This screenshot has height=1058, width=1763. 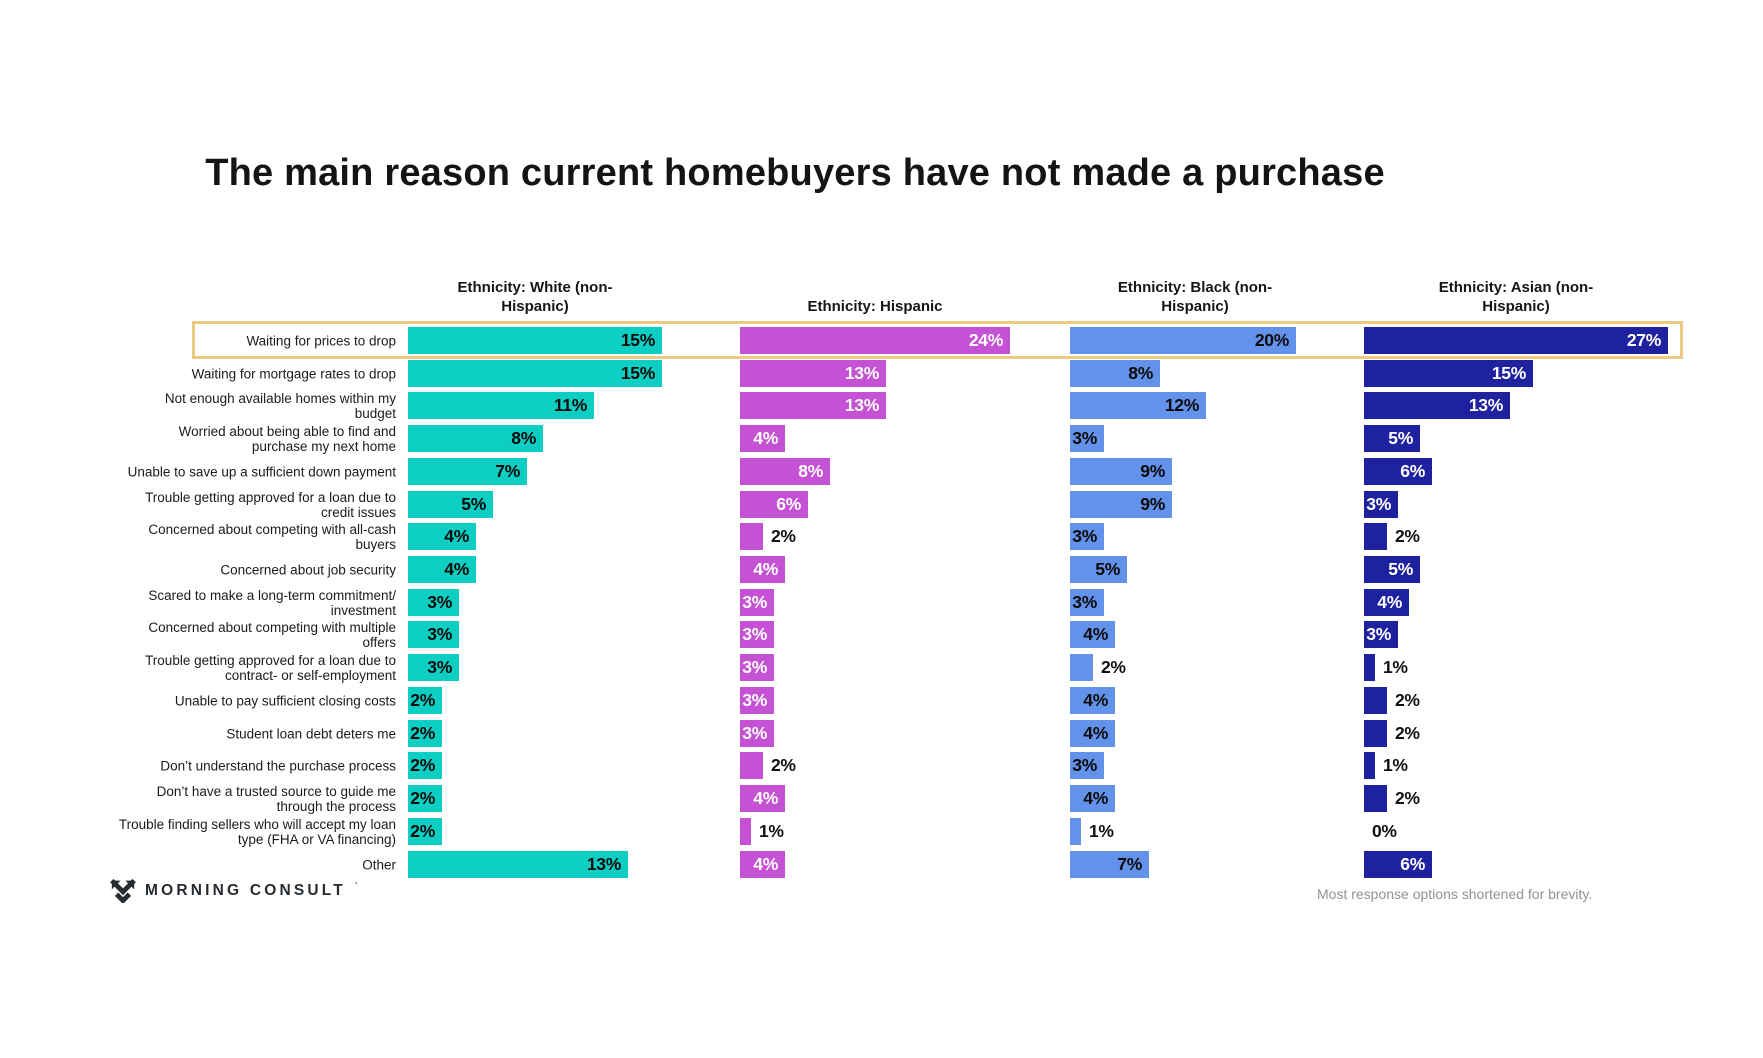 I want to click on trademark-tick: ’, so click(x=356, y=886).